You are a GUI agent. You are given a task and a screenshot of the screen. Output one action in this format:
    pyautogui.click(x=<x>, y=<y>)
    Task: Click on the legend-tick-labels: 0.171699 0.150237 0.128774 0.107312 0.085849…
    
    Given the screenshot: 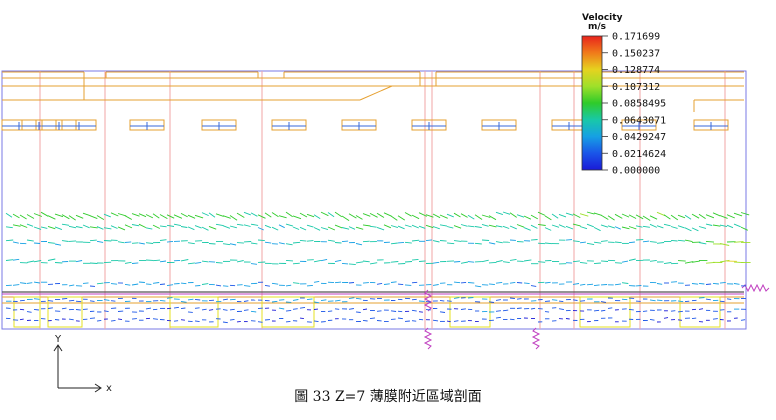 What is the action you would take?
    pyautogui.click(x=634, y=104)
    